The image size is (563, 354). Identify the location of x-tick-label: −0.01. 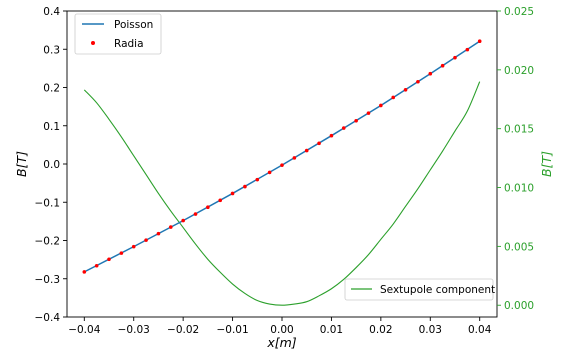
(232, 330).